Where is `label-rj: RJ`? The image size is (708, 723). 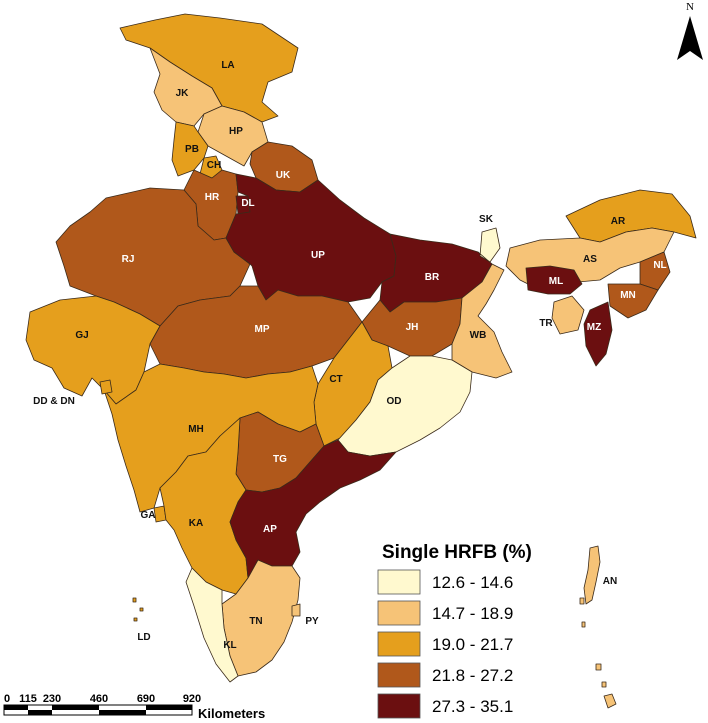
label-rj: RJ is located at coordinates (128, 259).